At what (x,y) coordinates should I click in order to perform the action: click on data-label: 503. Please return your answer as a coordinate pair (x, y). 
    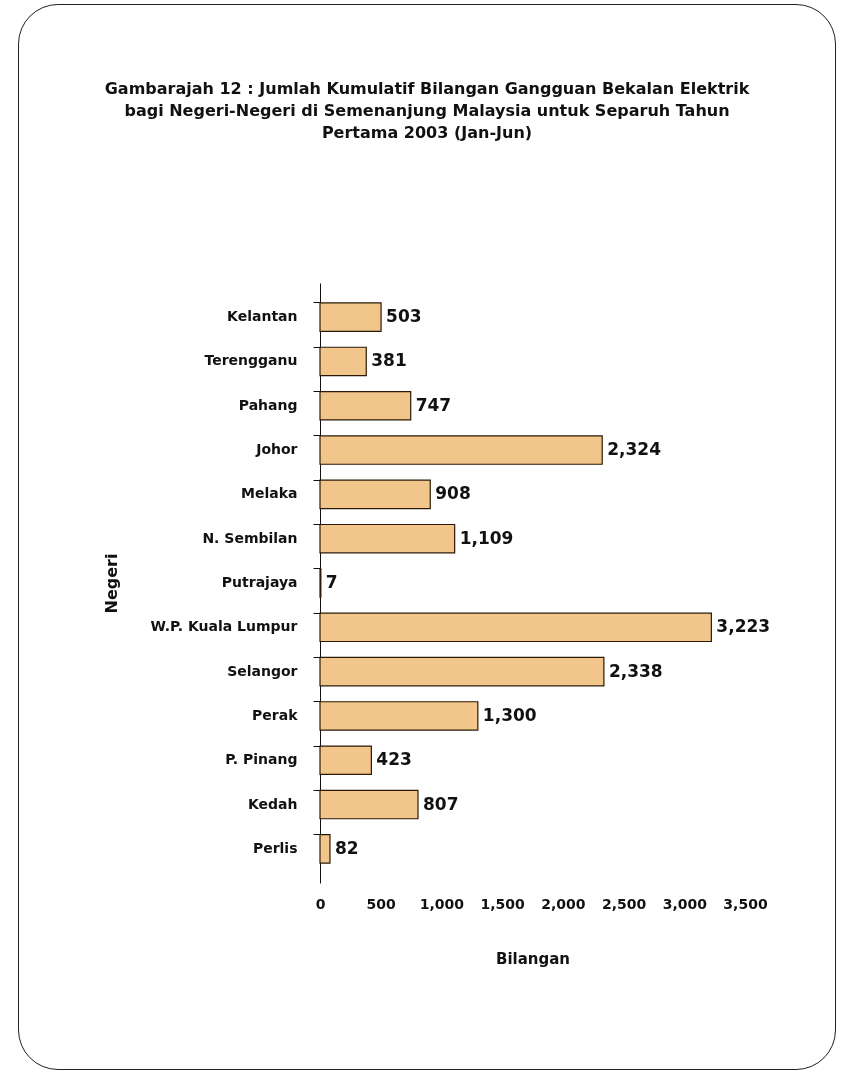
    Looking at the image, I should click on (404, 316).